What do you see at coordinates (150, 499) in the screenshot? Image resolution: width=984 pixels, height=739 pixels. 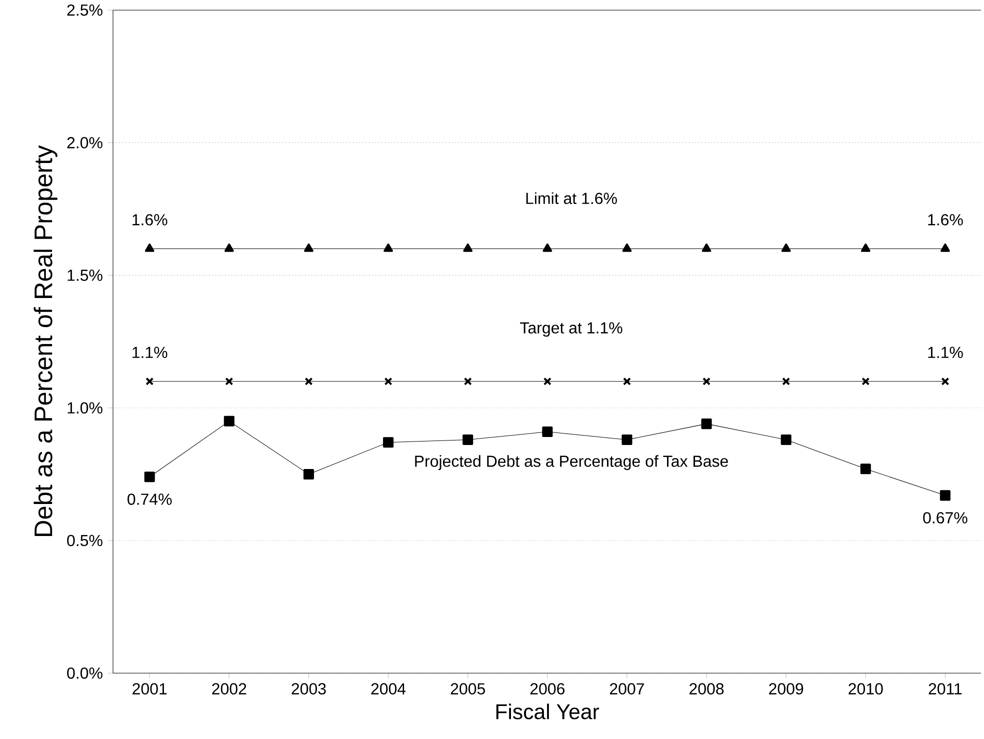 I see `data-label: 0.74%` at bounding box center [150, 499].